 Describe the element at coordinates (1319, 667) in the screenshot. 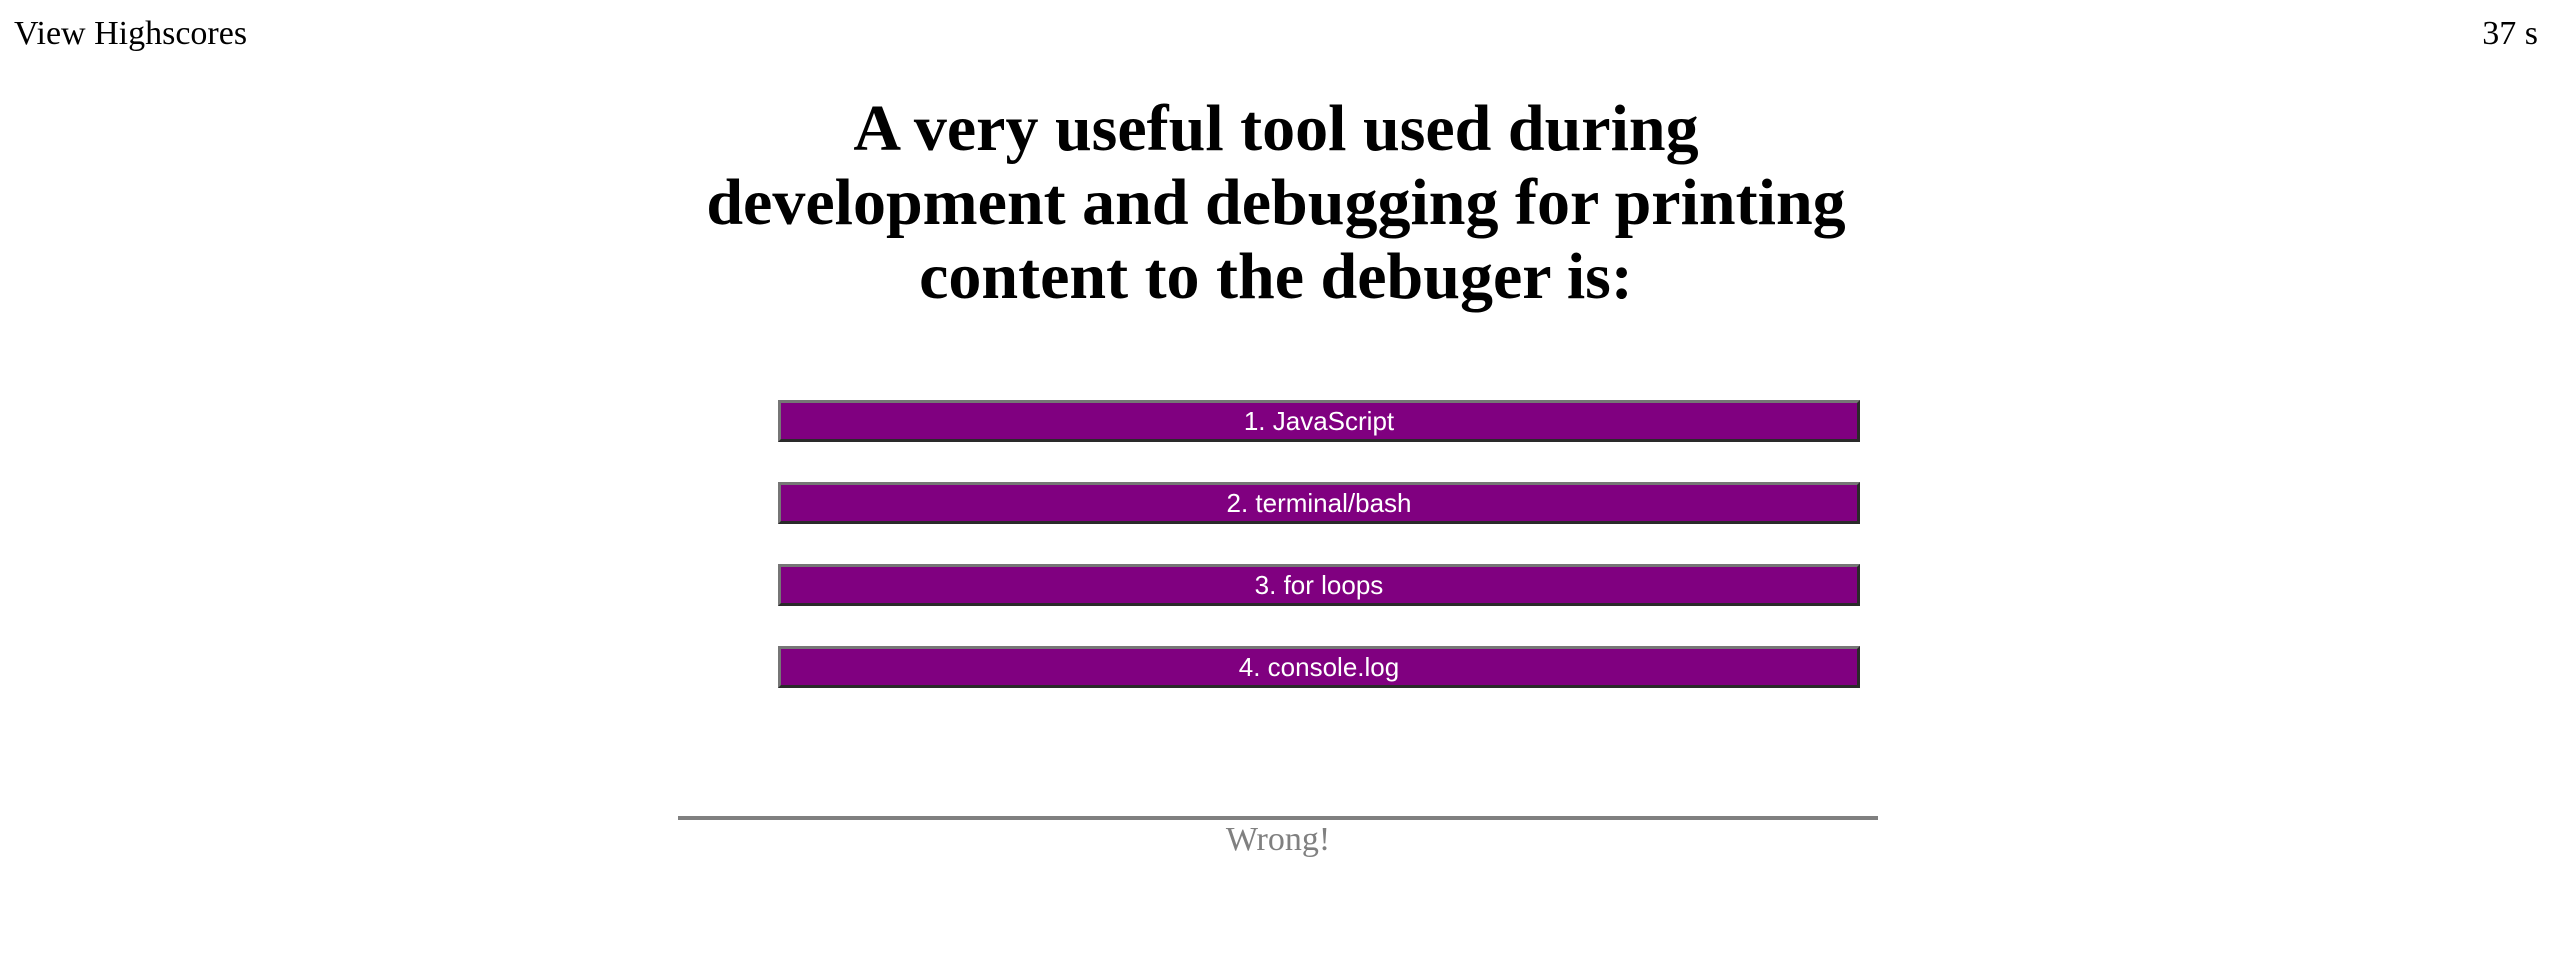

I see `choice-button-4: 4. console.log` at that location.